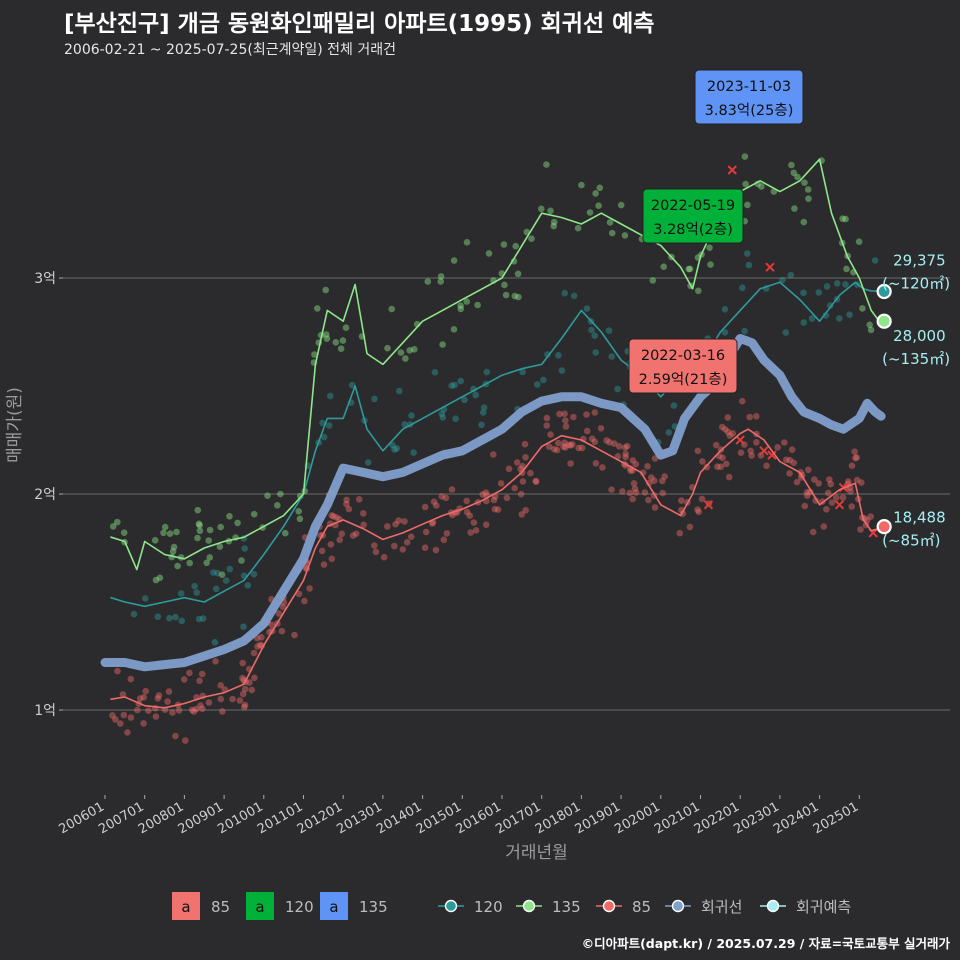 Image resolution: width=960 pixels, height=960 pixels. Describe the element at coordinates (749, 87) in the screenshot. I see `annotation-date: 2023-11-03` at that location.